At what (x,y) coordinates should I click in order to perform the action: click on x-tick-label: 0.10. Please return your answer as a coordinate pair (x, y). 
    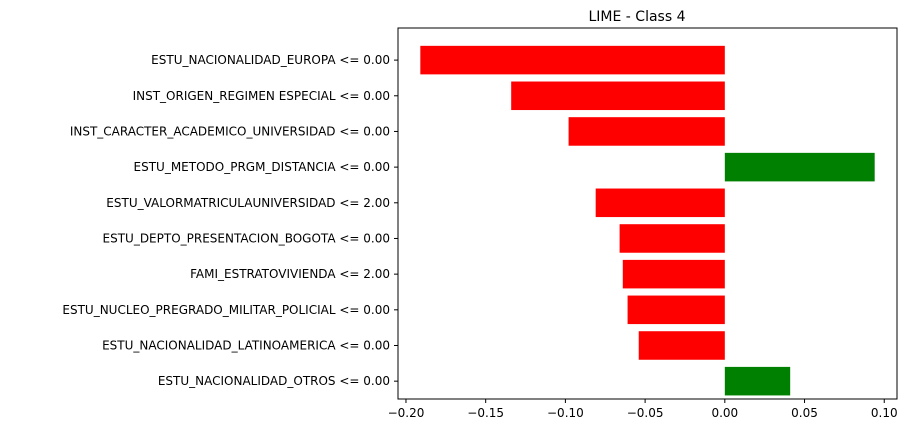
    Looking at the image, I should click on (884, 413).